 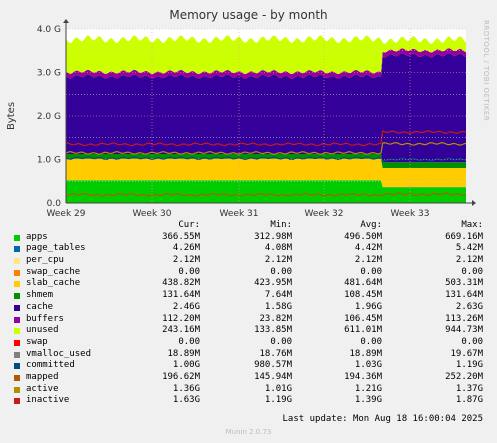 What do you see at coordinates (248, 238) in the screenshot?
I see `legend-row: apps 366.55M 312.98M 496.50M 669.16M` at bounding box center [248, 238].